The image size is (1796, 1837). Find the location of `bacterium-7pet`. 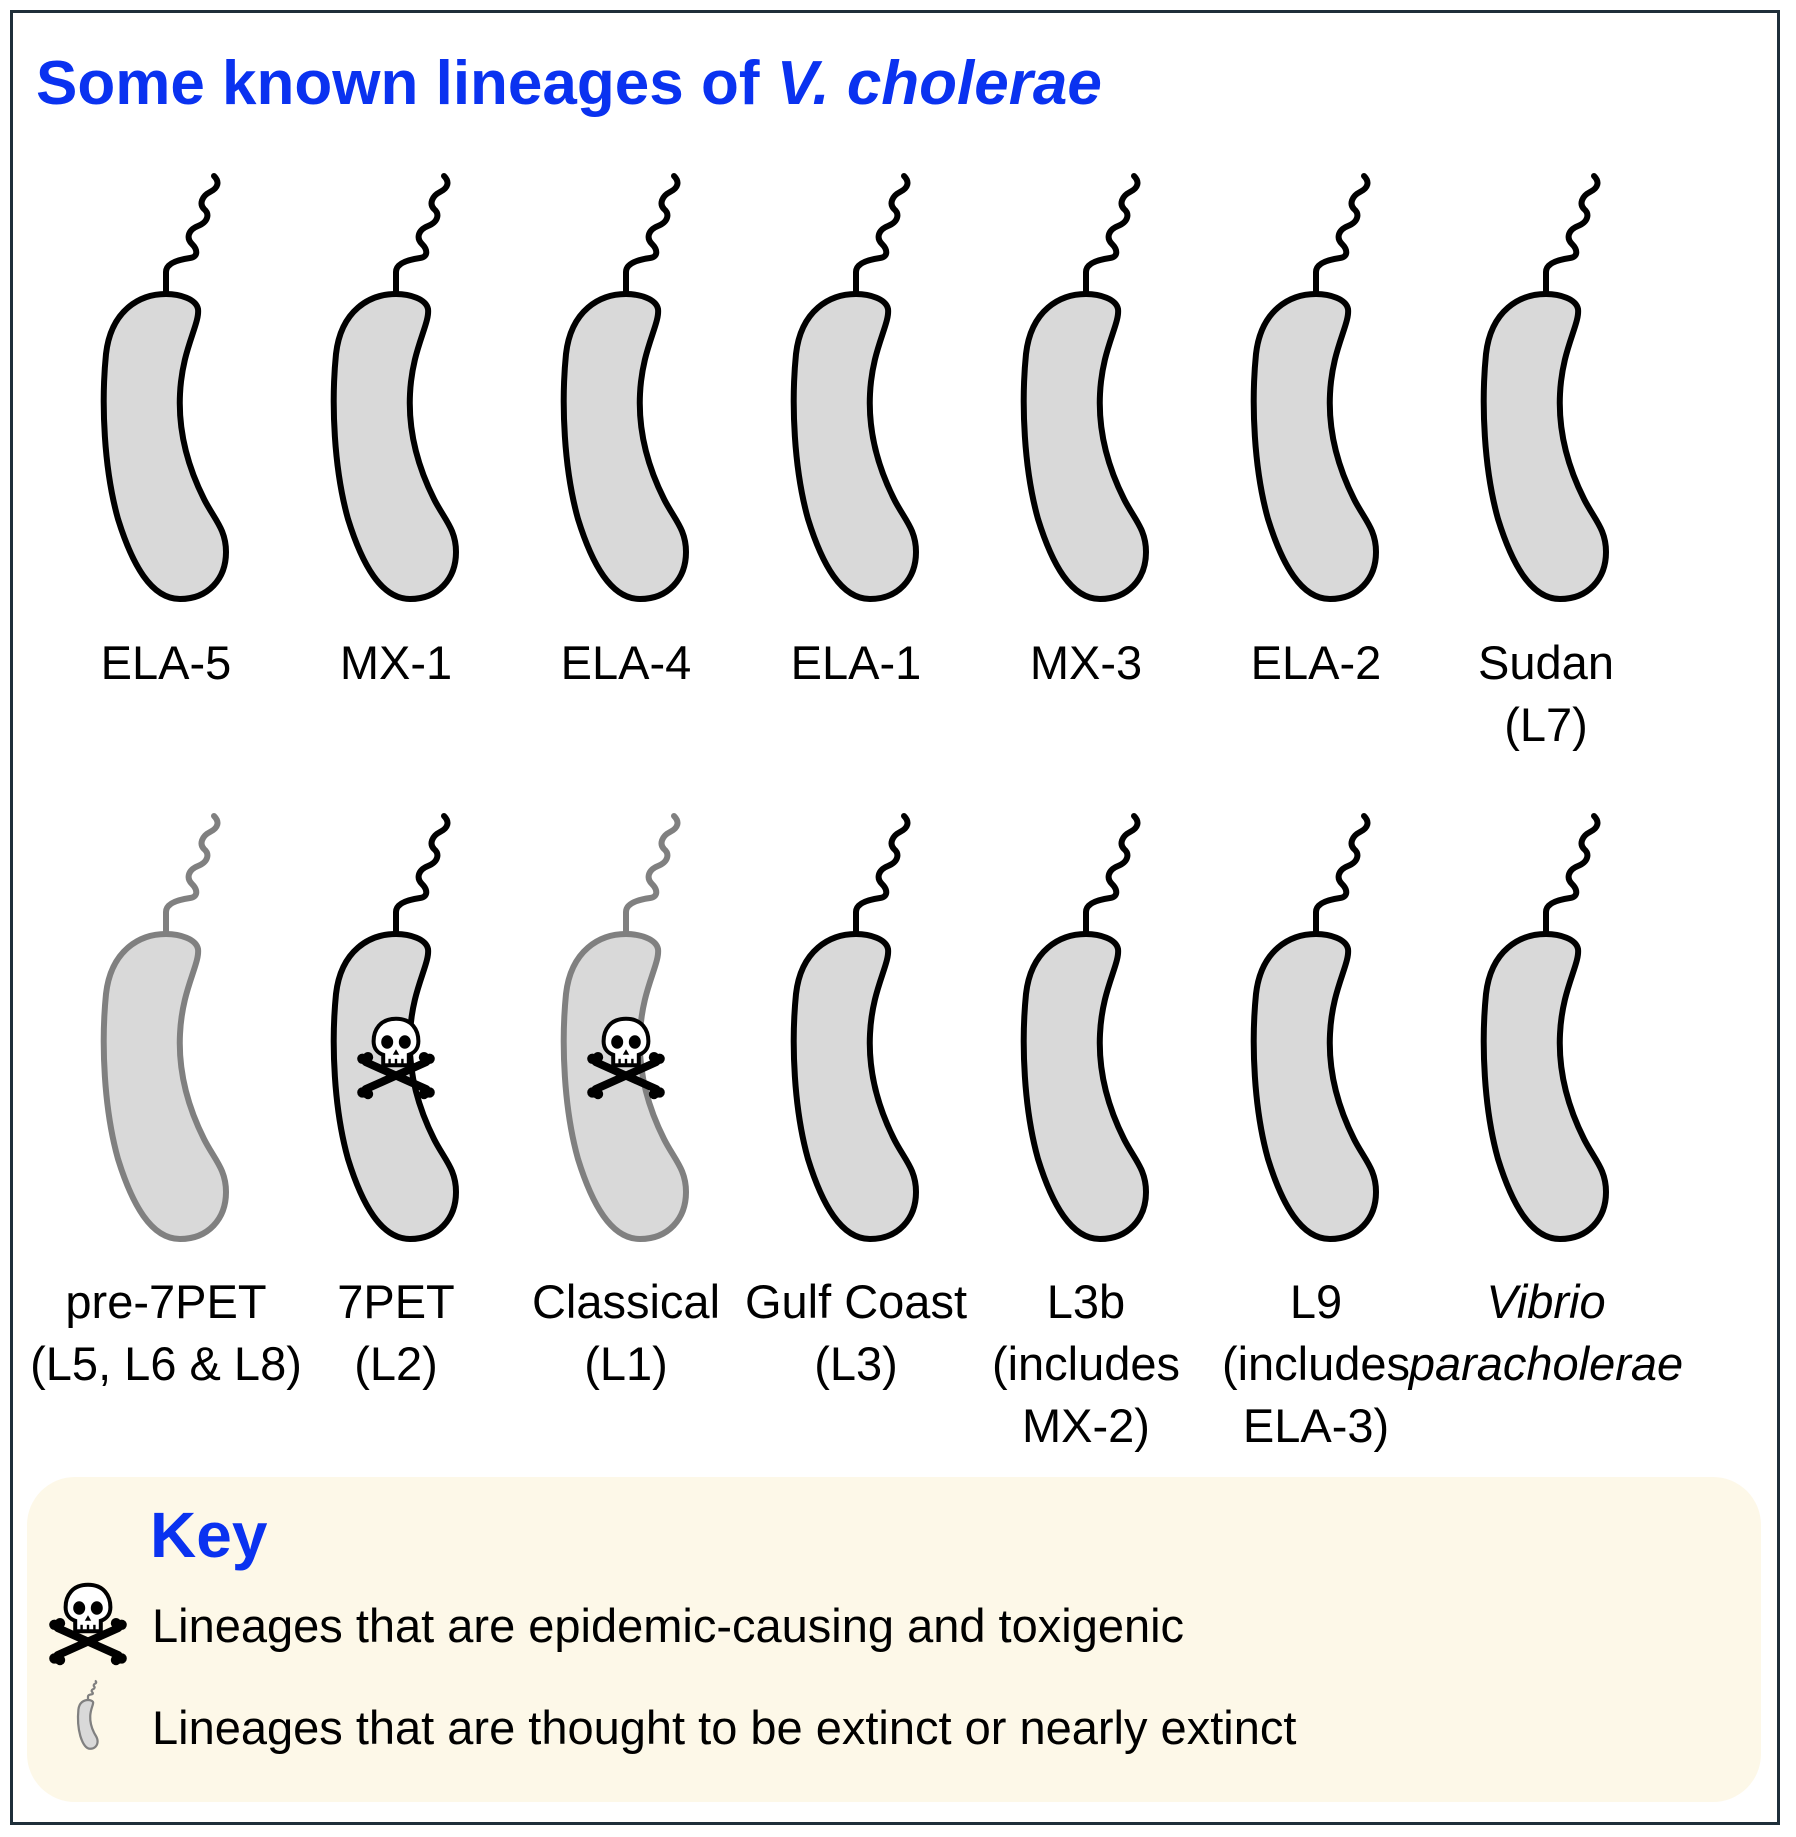

bacterium-7pet is located at coordinates (394, 1027).